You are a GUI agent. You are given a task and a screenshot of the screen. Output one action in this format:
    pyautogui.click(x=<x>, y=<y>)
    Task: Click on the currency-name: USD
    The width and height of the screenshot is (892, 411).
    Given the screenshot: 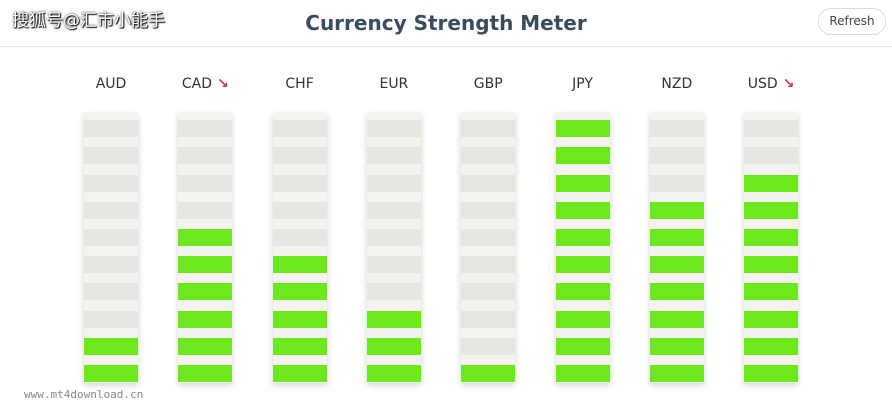 What is the action you would take?
    pyautogui.click(x=762, y=84)
    